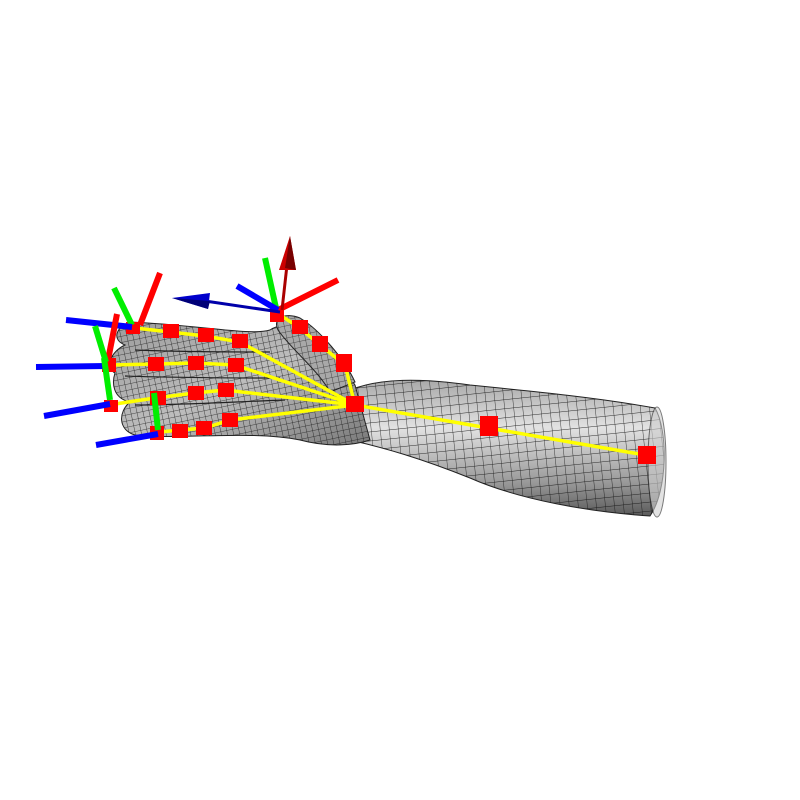  What do you see at coordinates (500, 430) in the screenshot?
I see `bone-forearm` at bounding box center [500, 430].